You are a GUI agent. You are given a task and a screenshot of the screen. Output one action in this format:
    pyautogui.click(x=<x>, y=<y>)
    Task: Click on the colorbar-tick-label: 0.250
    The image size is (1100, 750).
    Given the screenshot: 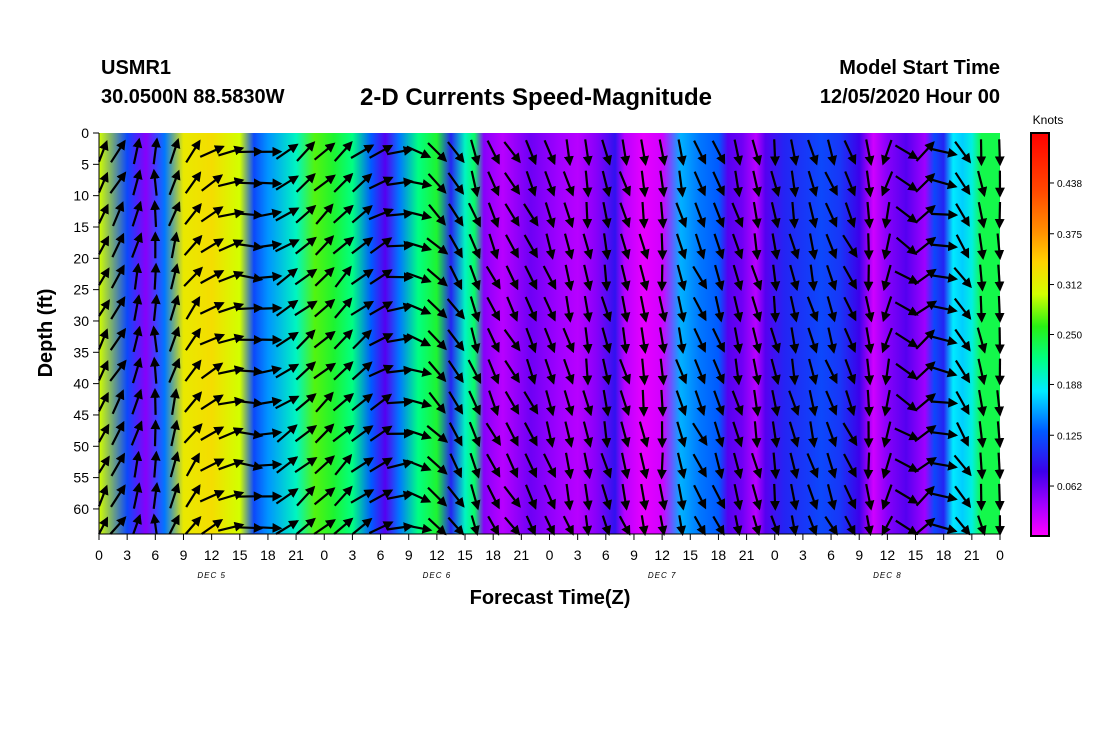 What is the action you would take?
    pyautogui.click(x=1069, y=336)
    